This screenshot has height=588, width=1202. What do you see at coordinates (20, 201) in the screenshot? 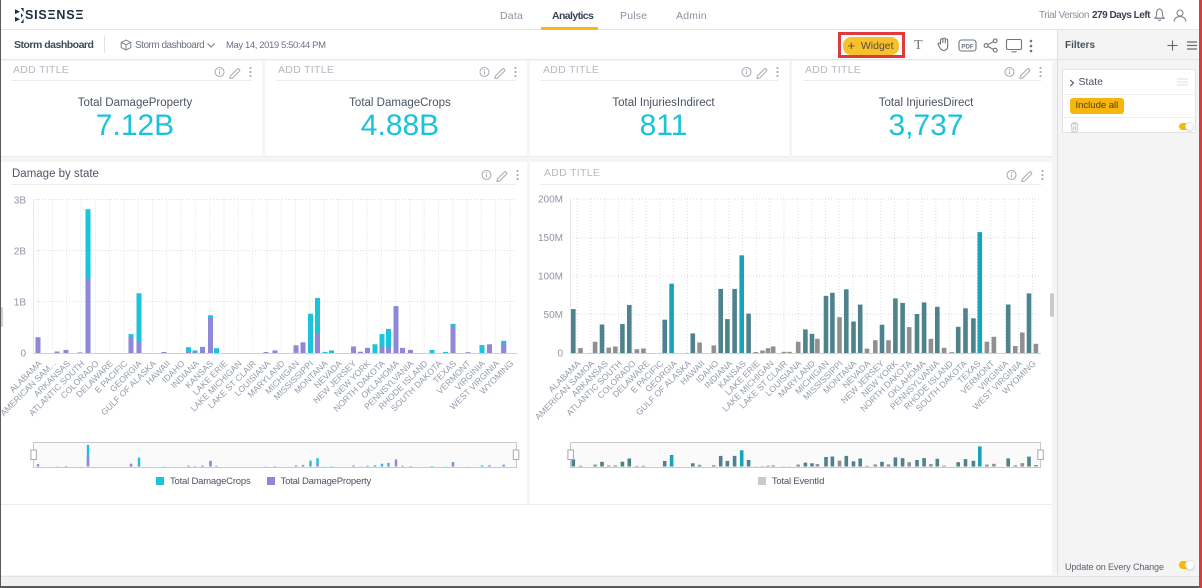
I see `svg-text: 3B` at bounding box center [20, 201].